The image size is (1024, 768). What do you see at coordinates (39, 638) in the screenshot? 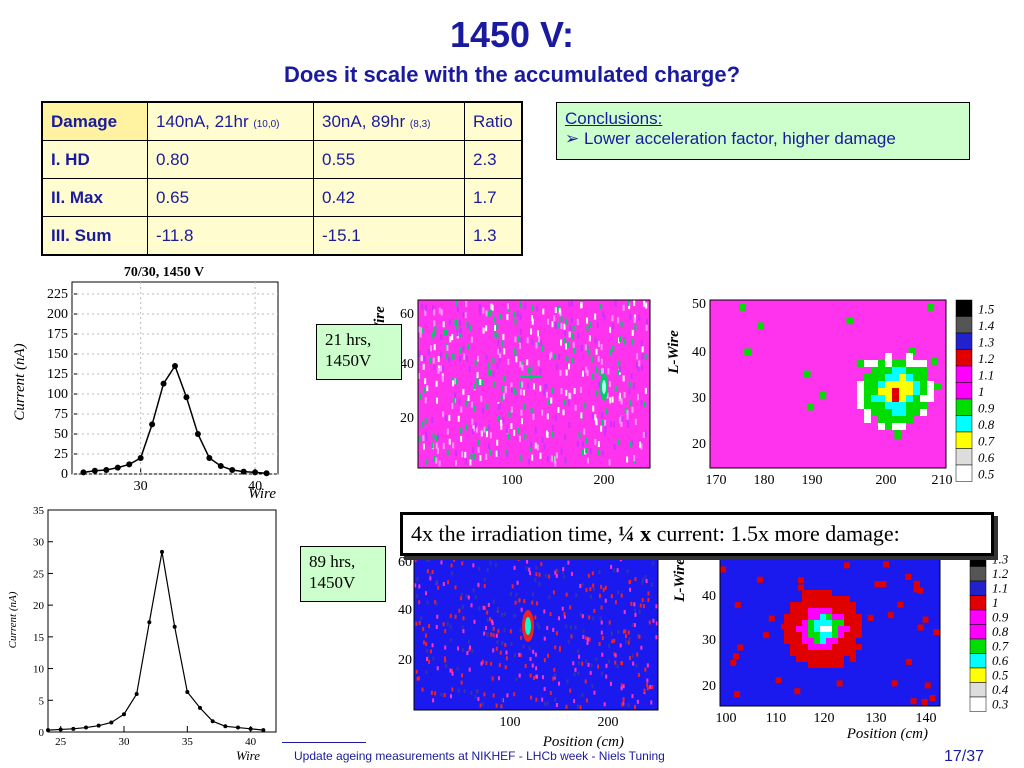
I see `y-tick-label: 15` at bounding box center [39, 638].